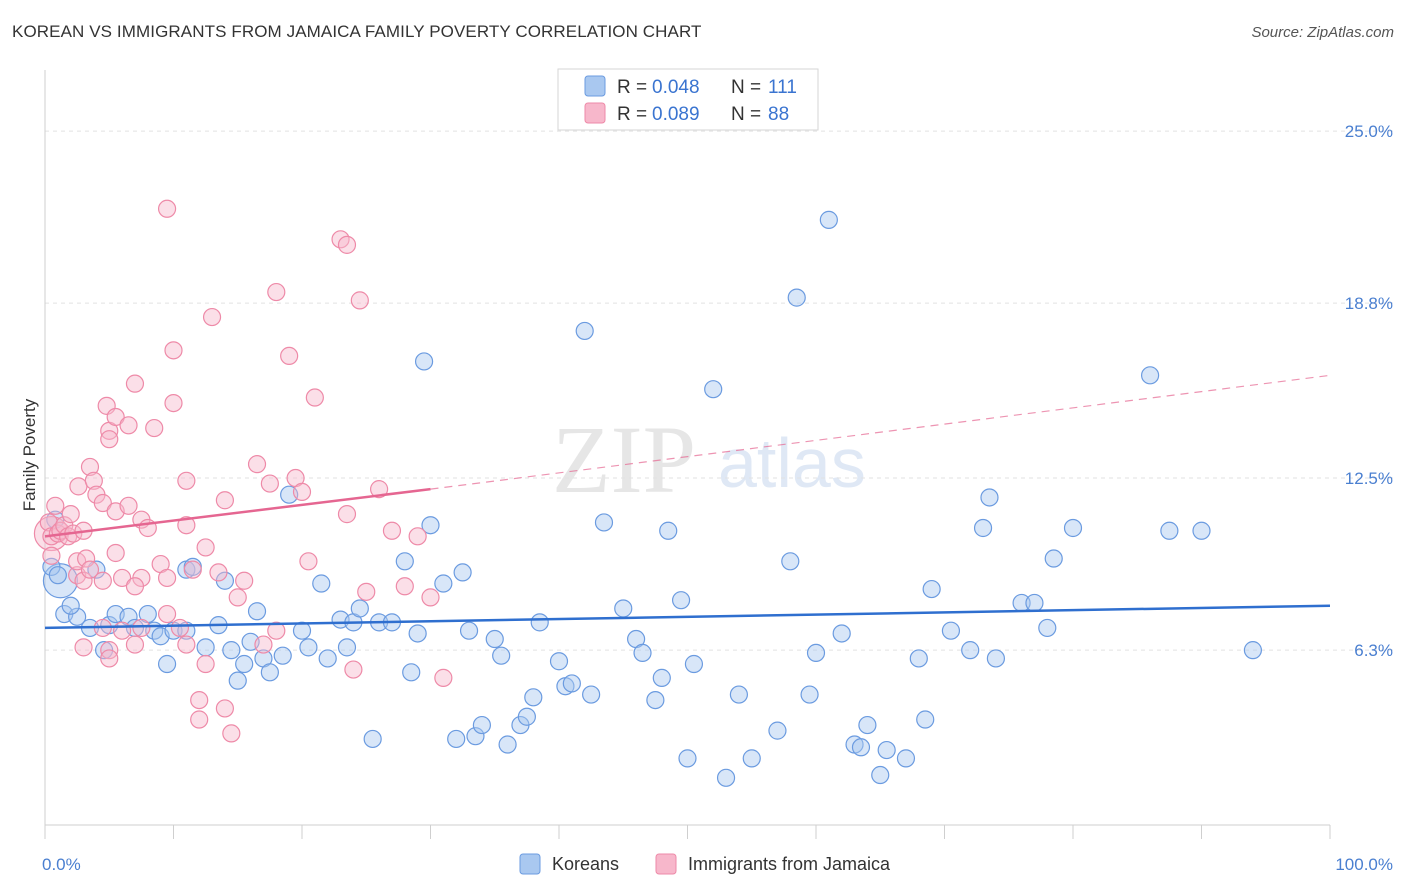 This screenshot has height=892, width=1406. Describe the element at coordinates (585, 864) in the screenshot. I see `bottom-legend-koreans-label: Koreans` at that location.